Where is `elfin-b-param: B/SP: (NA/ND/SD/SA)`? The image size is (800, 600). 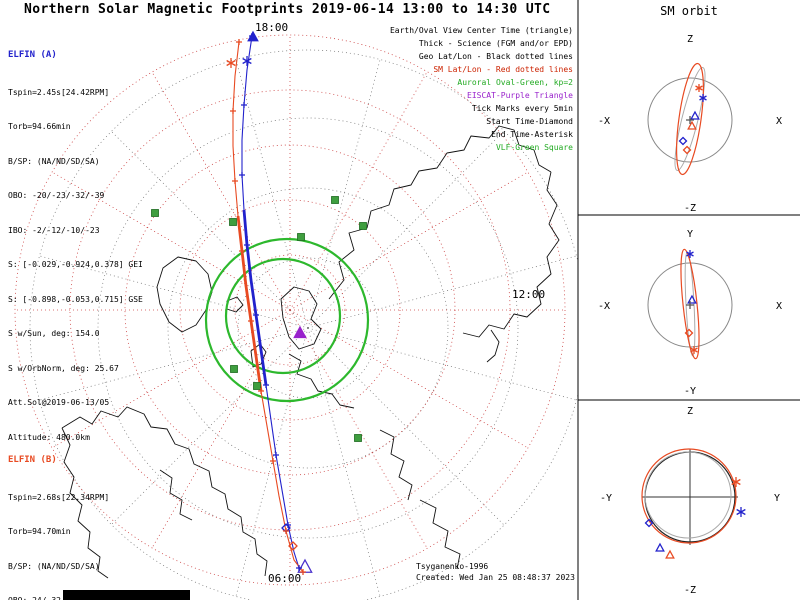
elfin-b-param: B/SP: (NA/ND/SD/SA) is located at coordinates (54, 566).